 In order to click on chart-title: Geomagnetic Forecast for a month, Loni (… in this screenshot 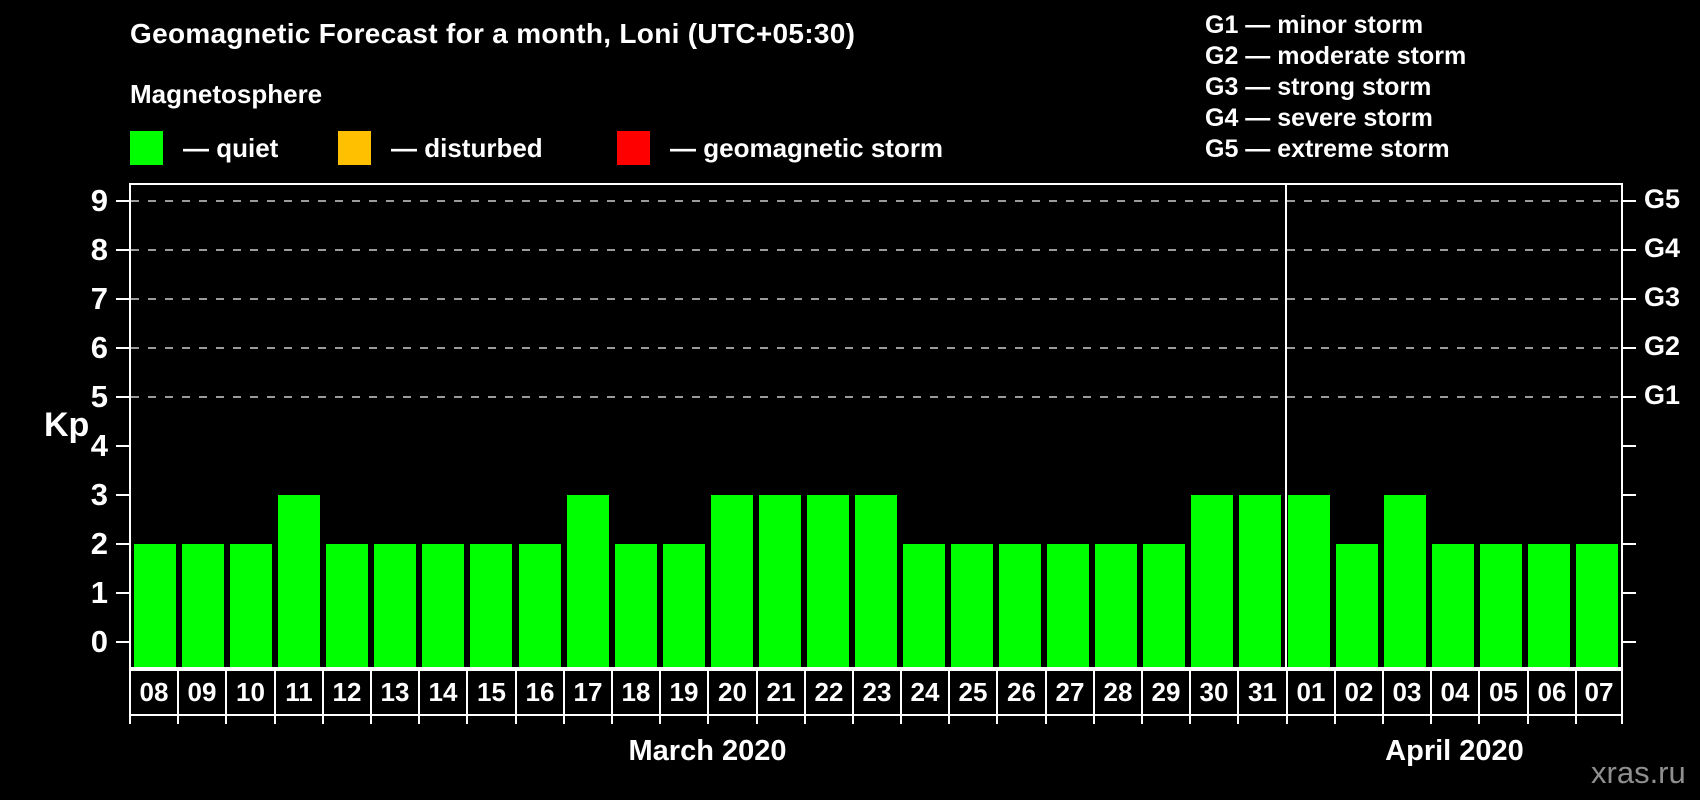, I will do `click(493, 33)`.